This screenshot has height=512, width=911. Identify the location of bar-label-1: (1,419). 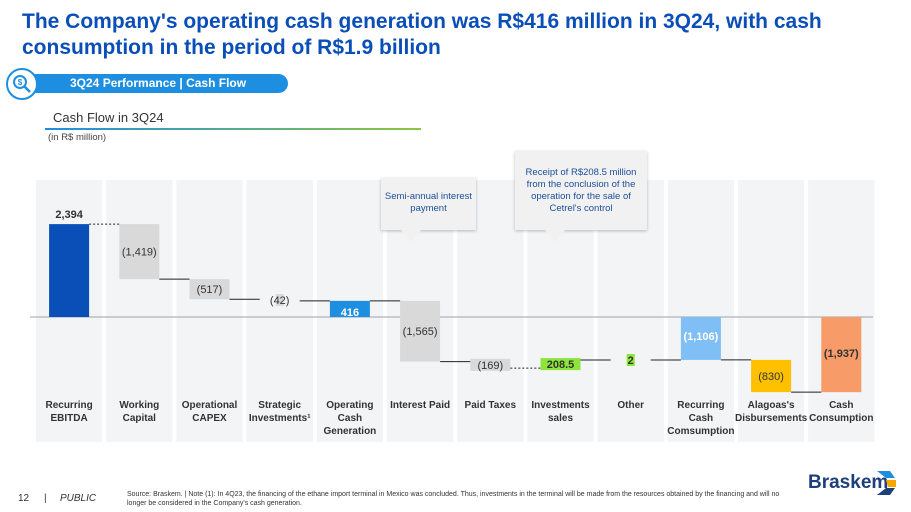
(139, 253).